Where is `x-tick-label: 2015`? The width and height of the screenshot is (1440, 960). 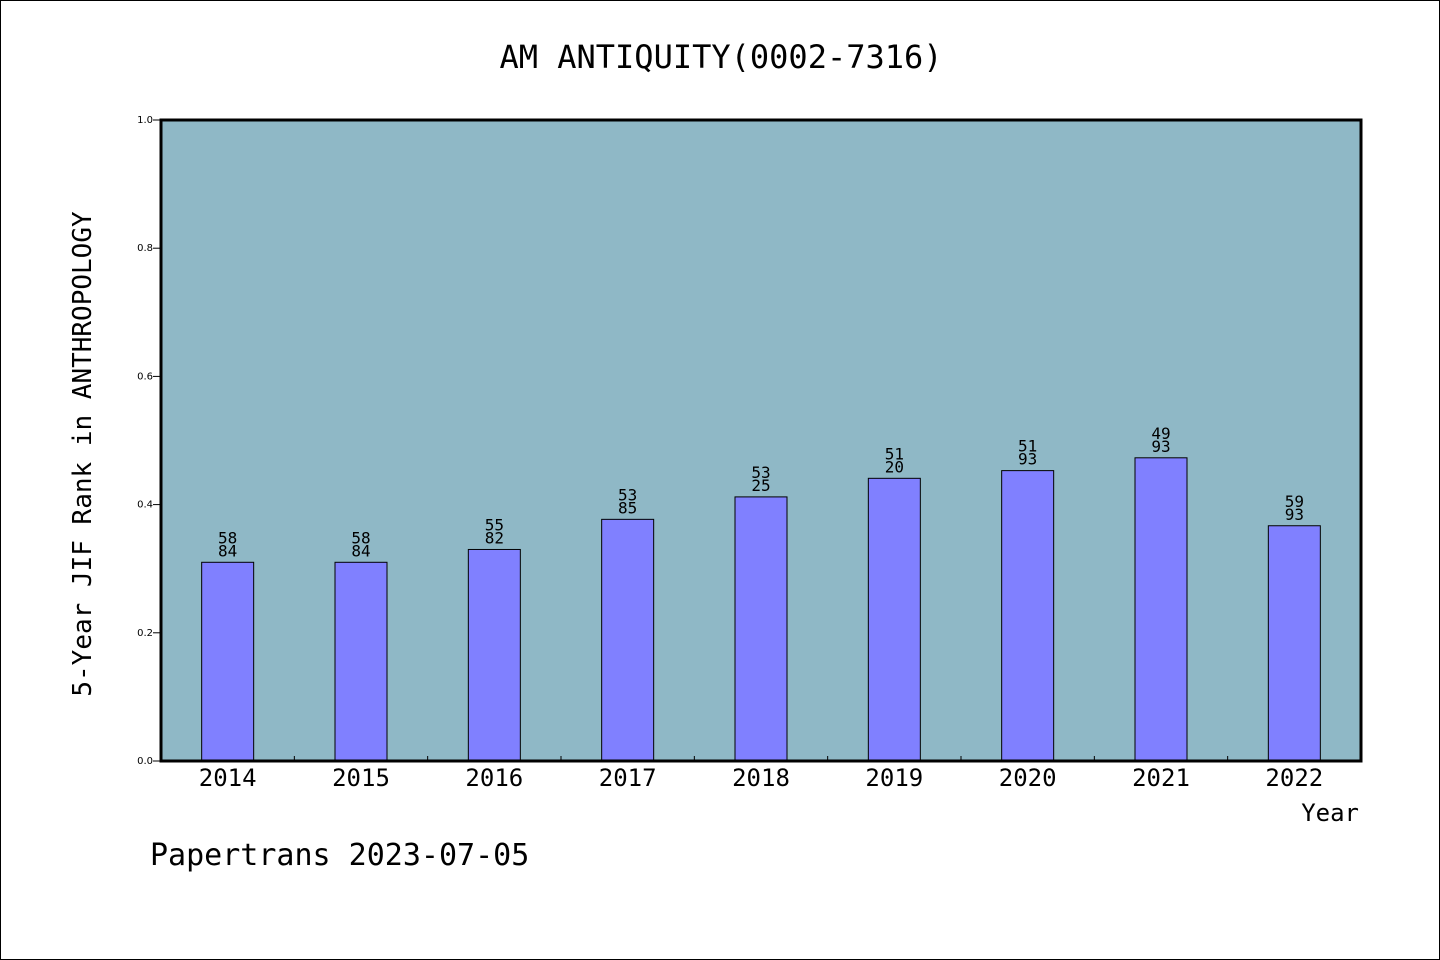
x-tick-label: 2015 is located at coordinates (361, 778).